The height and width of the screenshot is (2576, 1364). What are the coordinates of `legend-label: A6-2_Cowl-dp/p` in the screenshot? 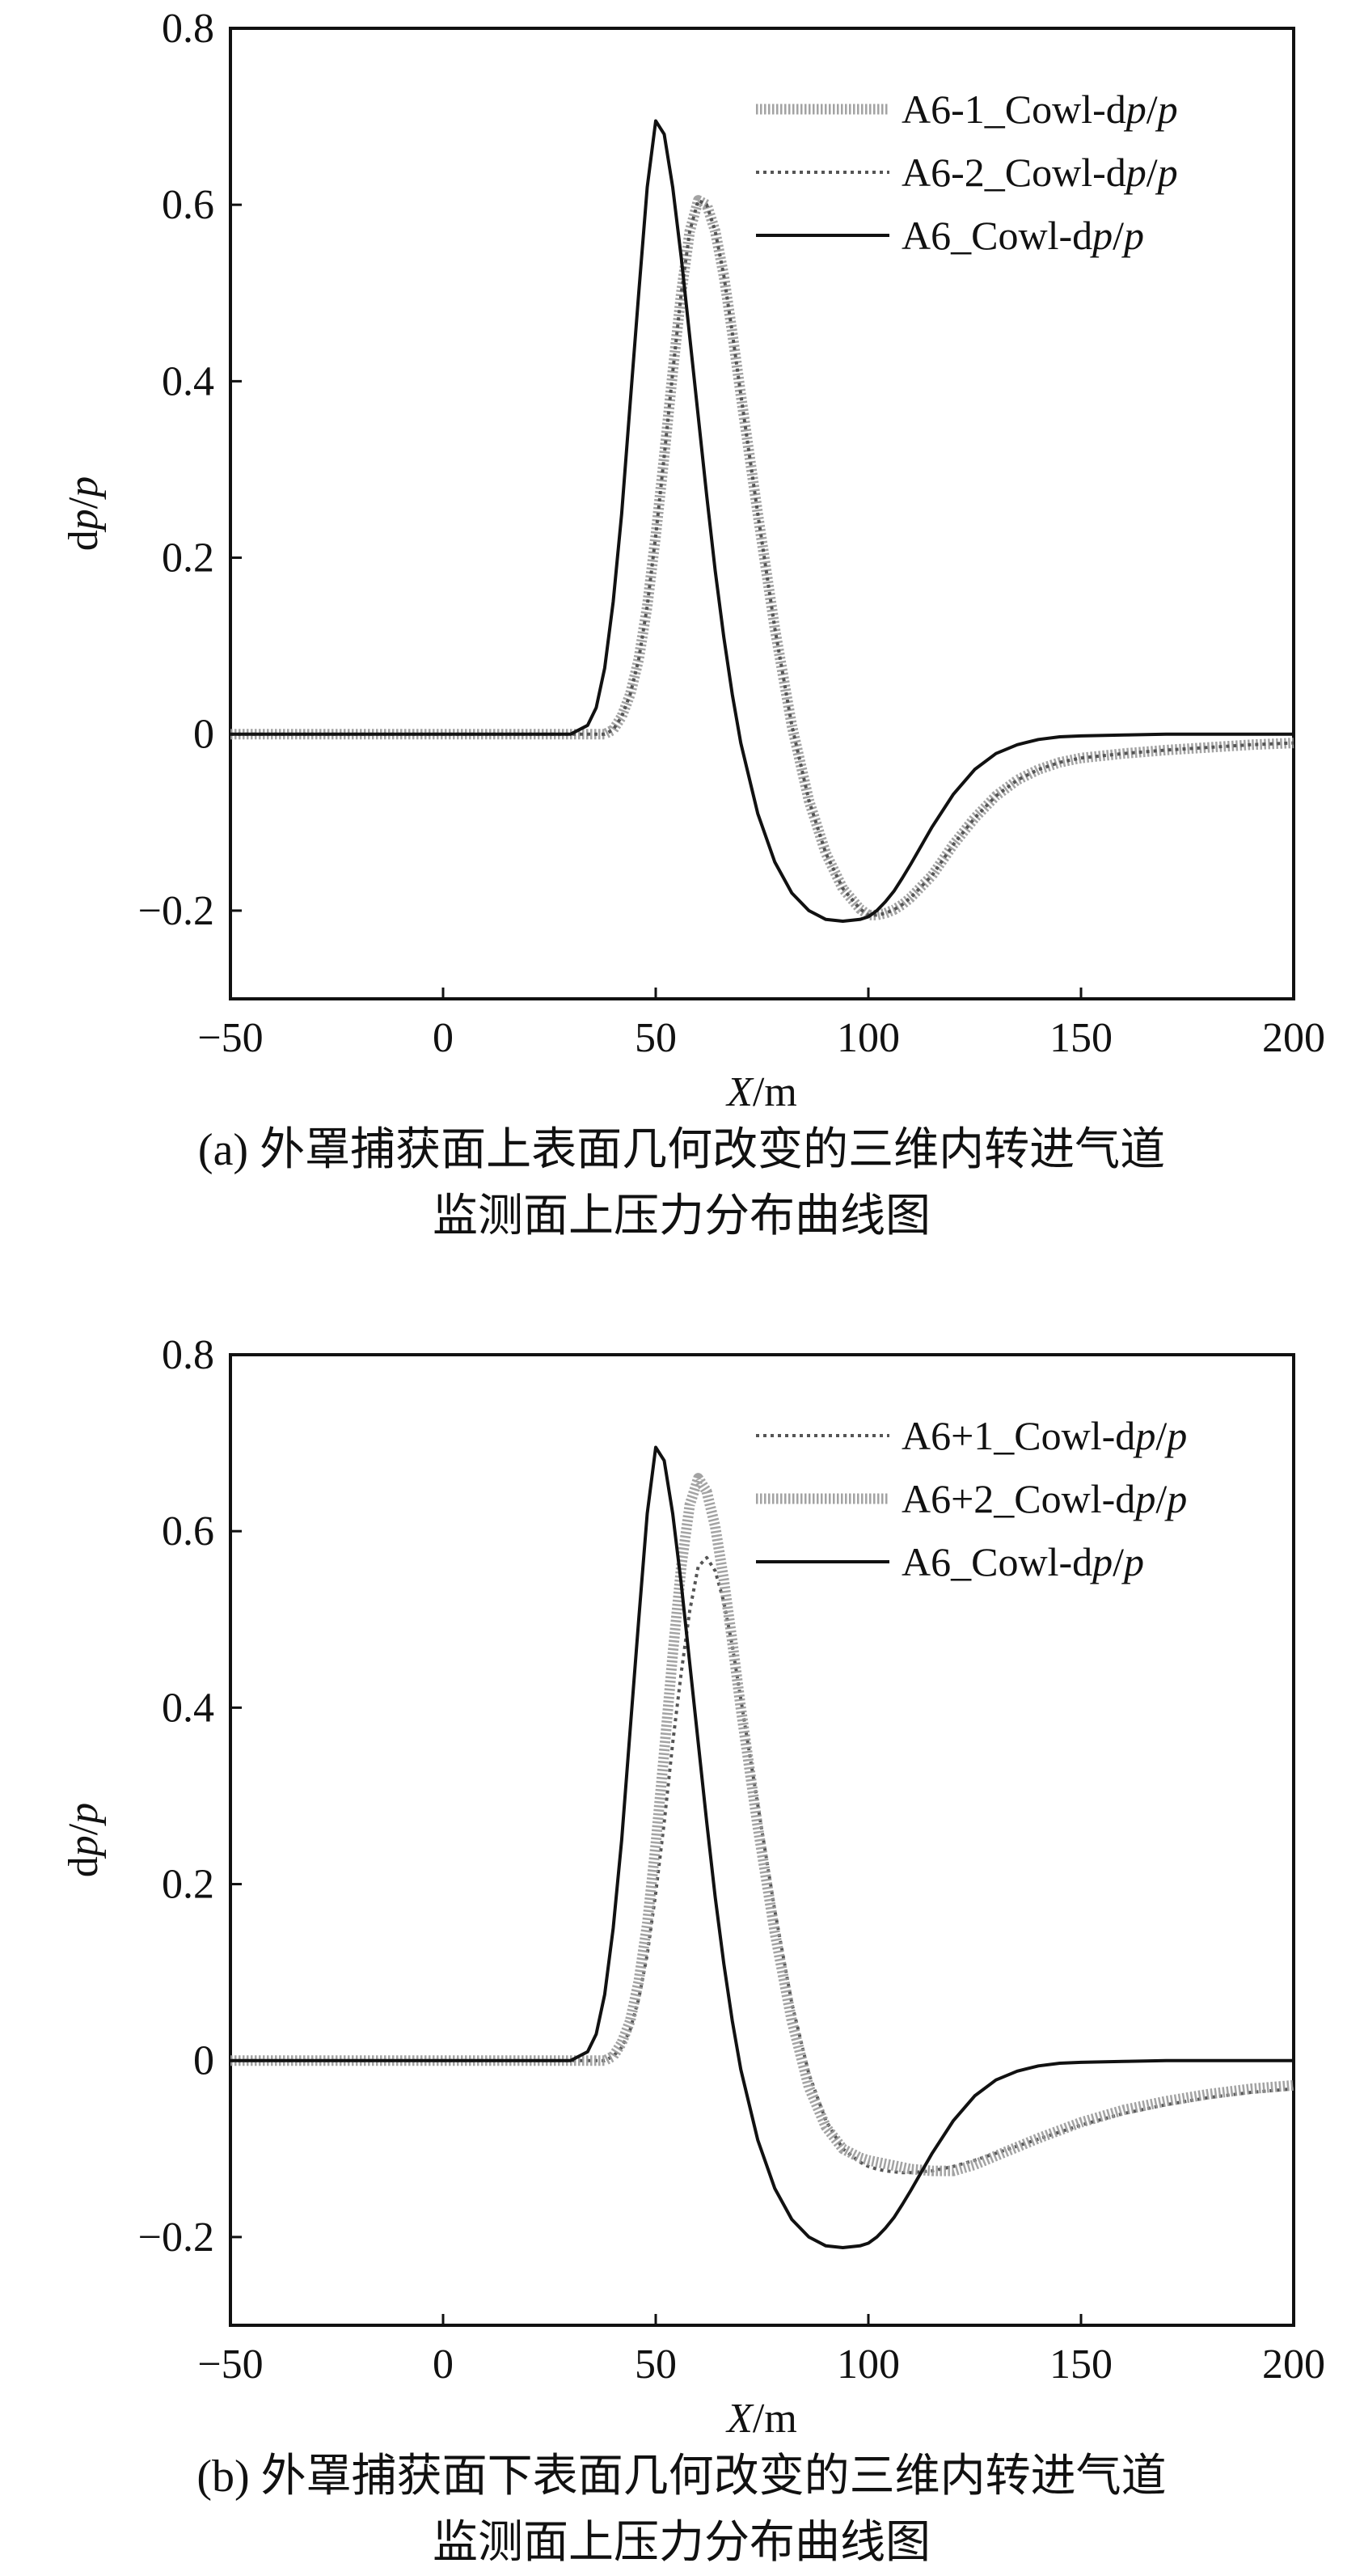 It's located at (1040, 173).